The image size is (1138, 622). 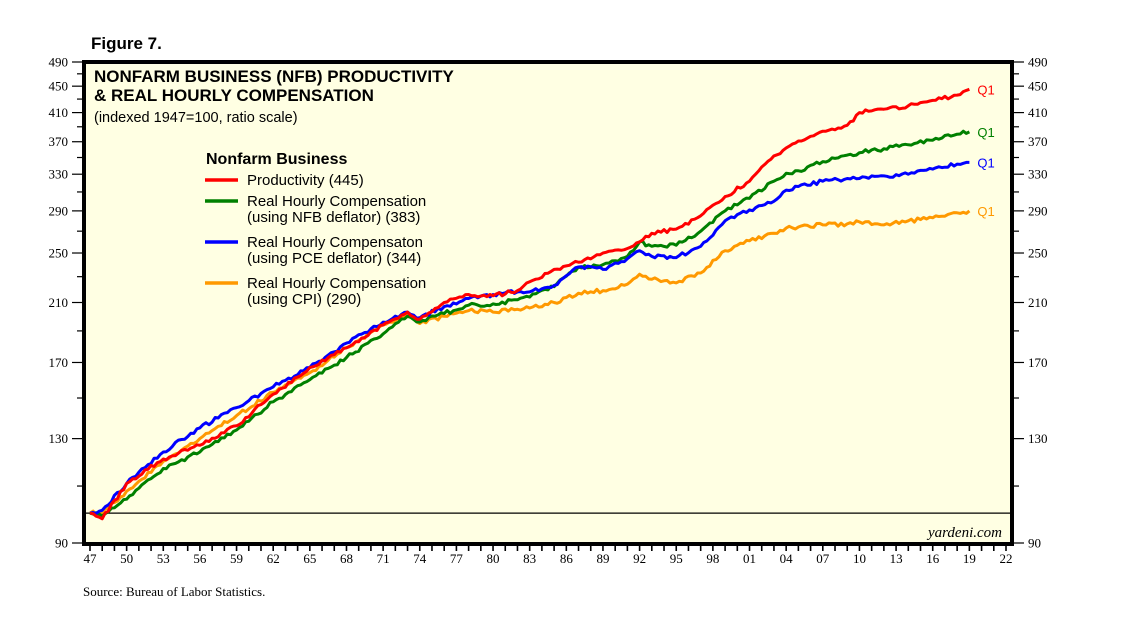 What do you see at coordinates (59, 438) in the screenshot?
I see `y-tick-label-left: 130` at bounding box center [59, 438].